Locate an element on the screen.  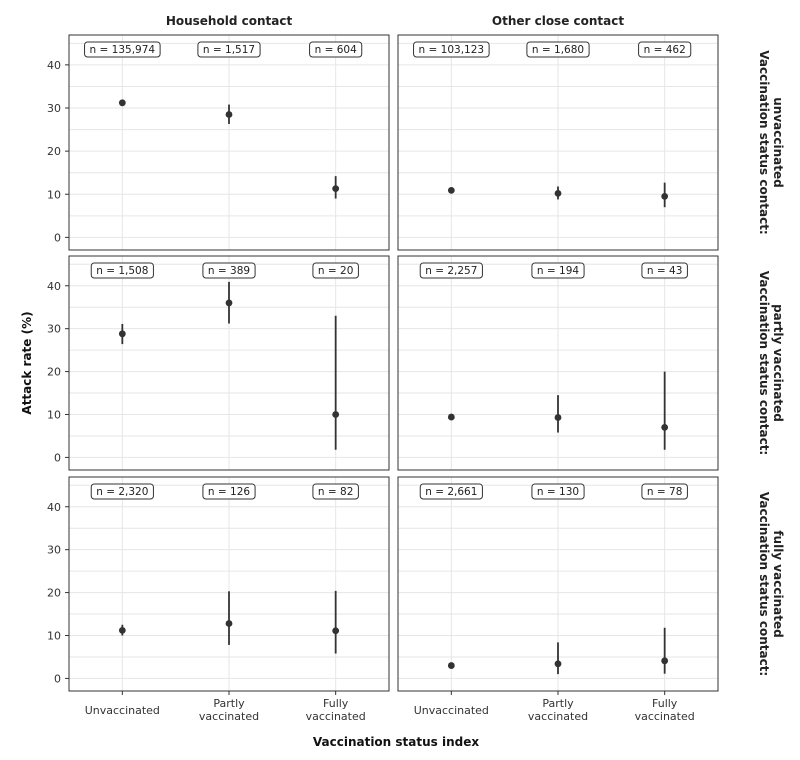
sample-size-label: n = 20 is located at coordinates (336, 271).